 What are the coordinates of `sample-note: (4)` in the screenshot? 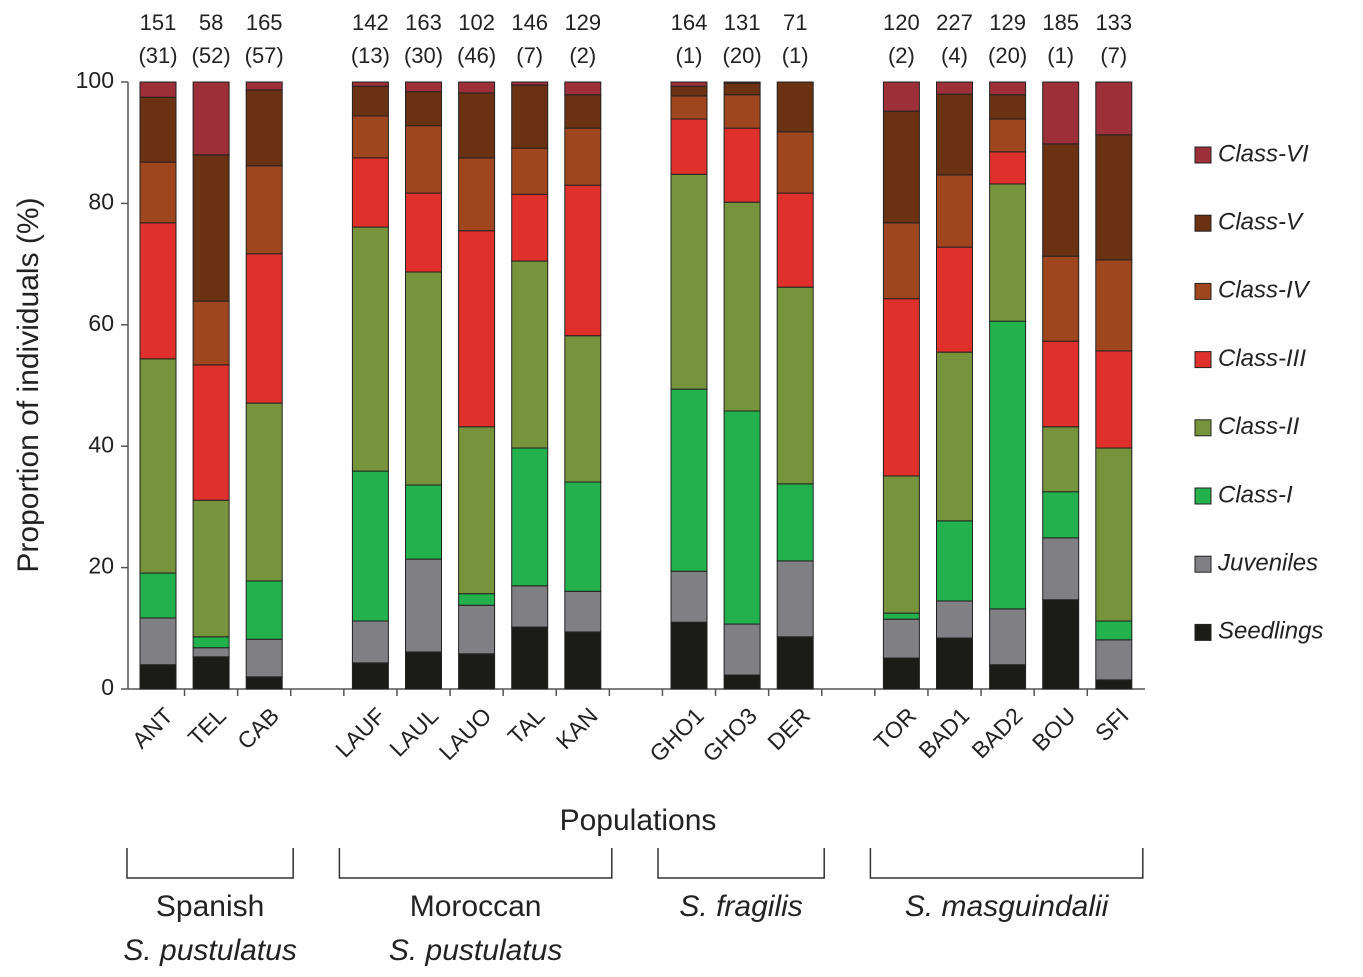 It's located at (954, 55).